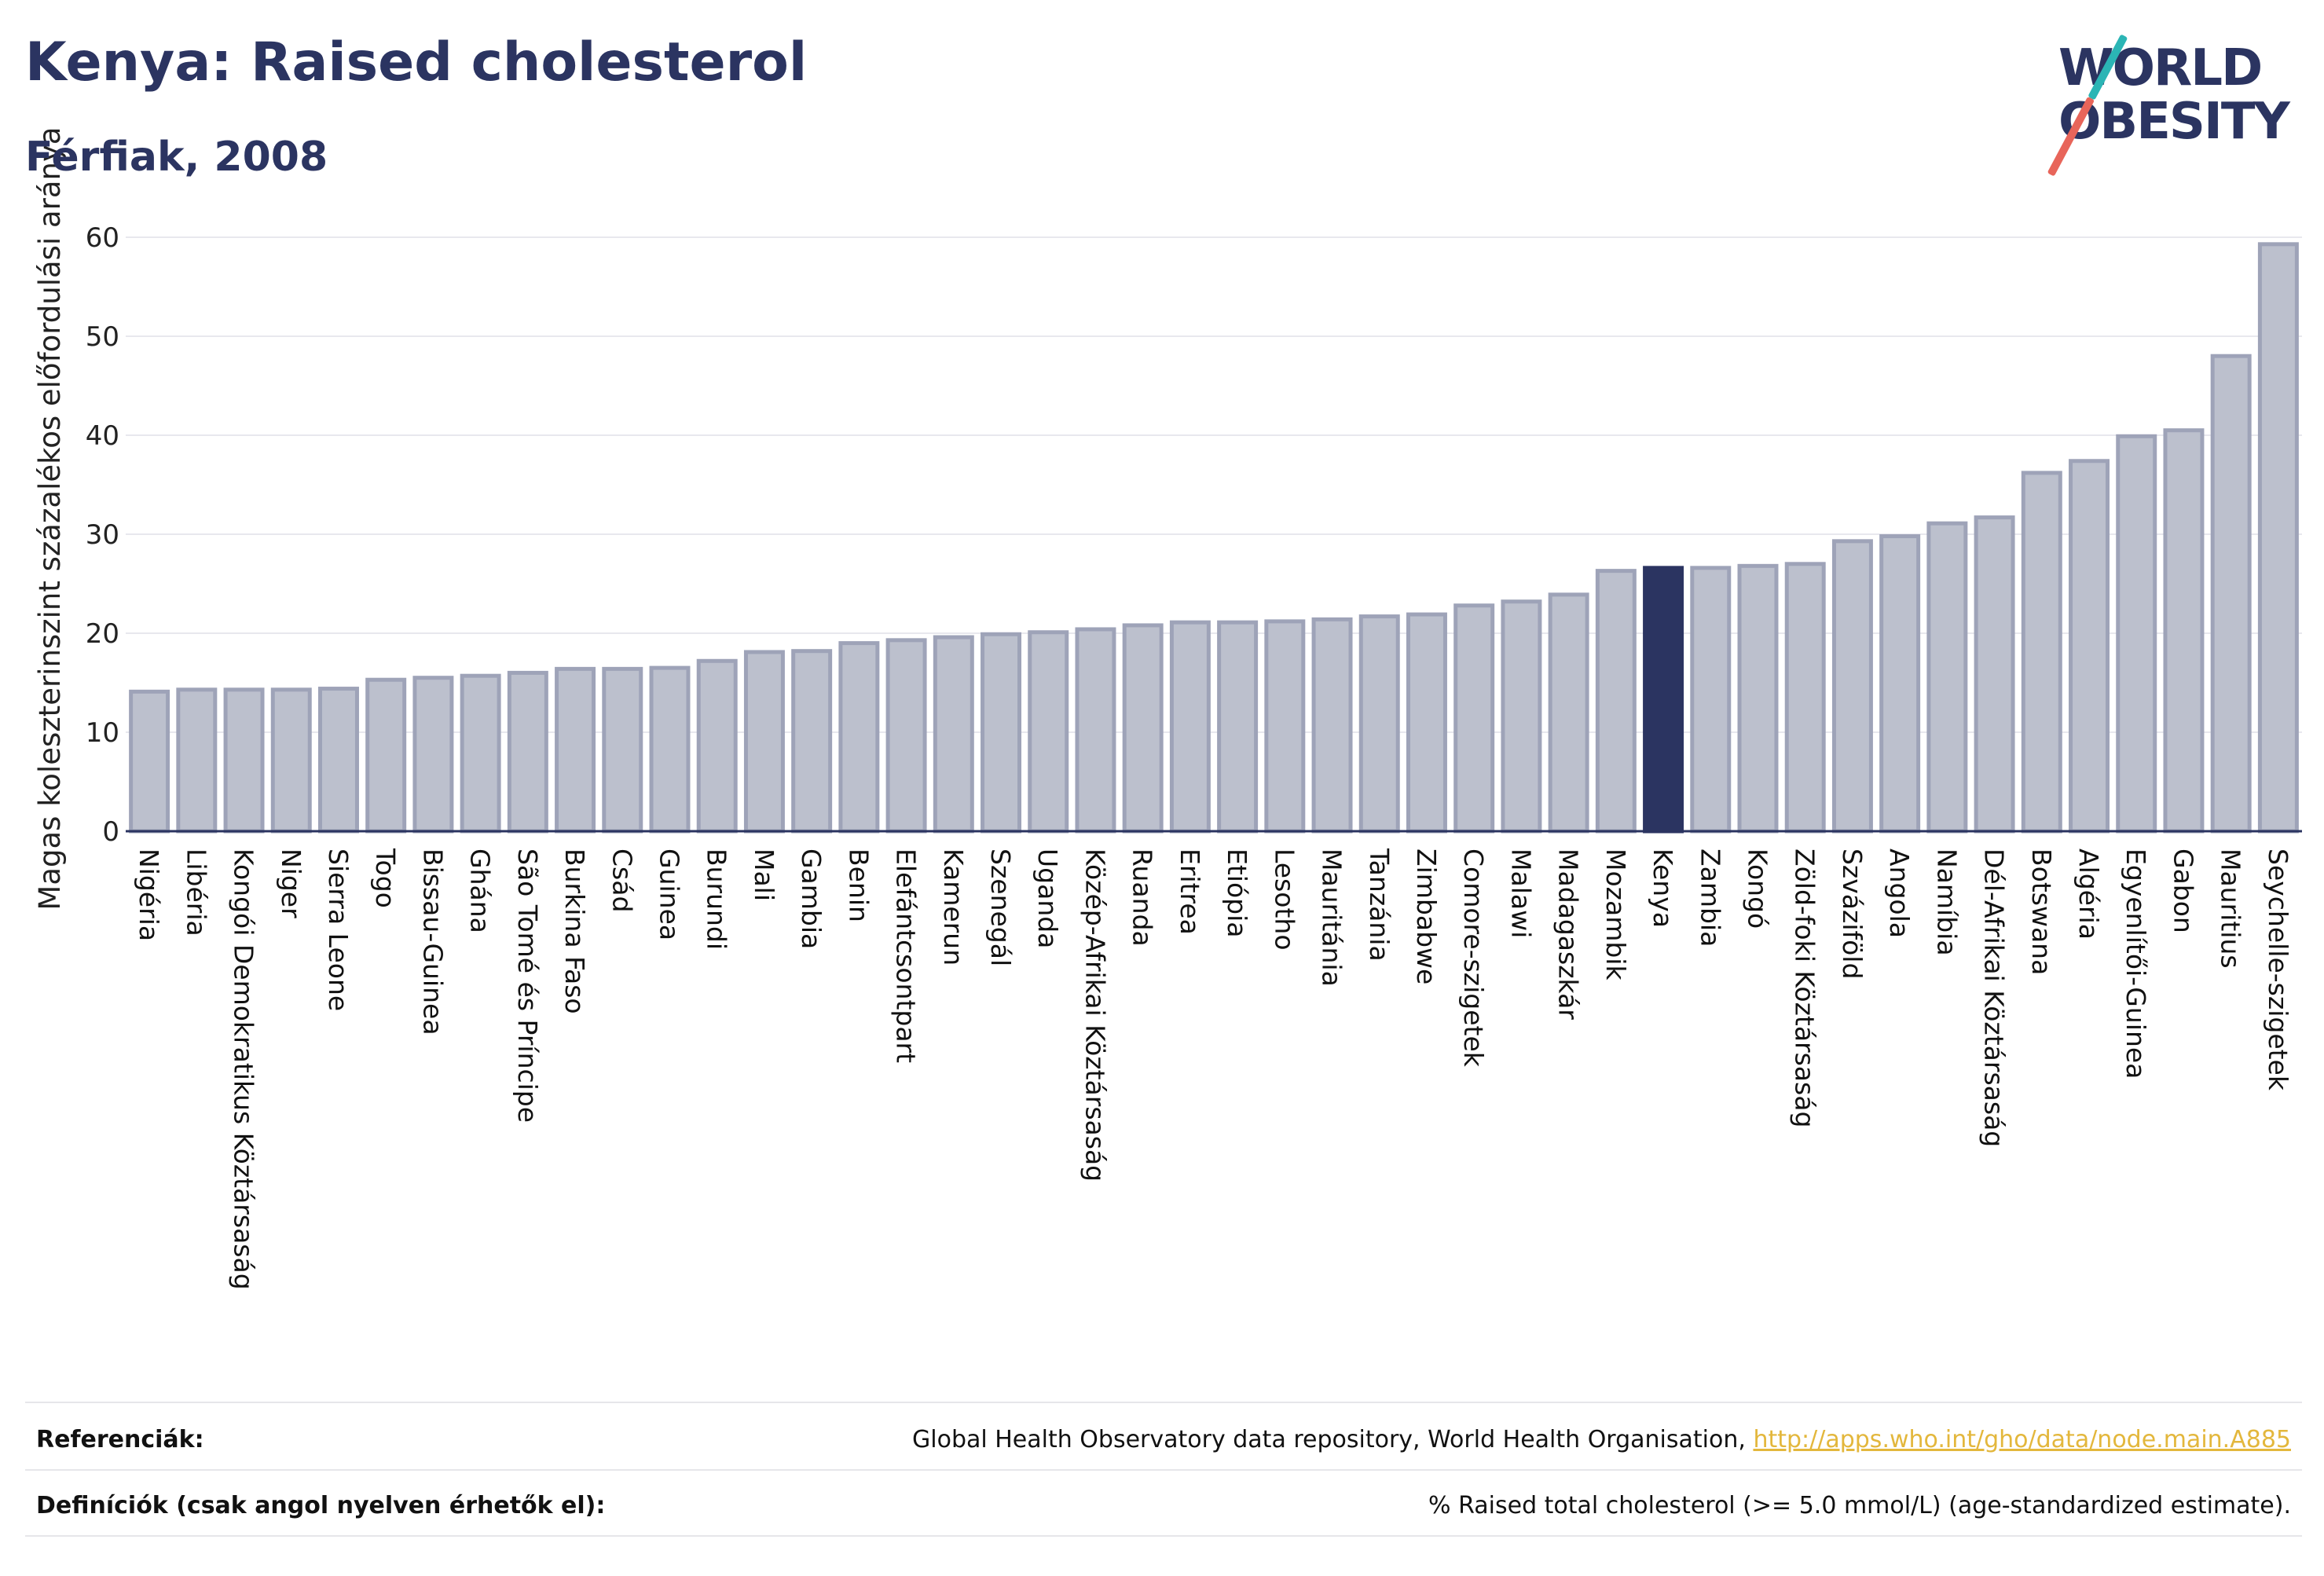  What do you see at coordinates (1663, 888) in the screenshot?
I see `x-tick-label: Kenya` at bounding box center [1663, 888].